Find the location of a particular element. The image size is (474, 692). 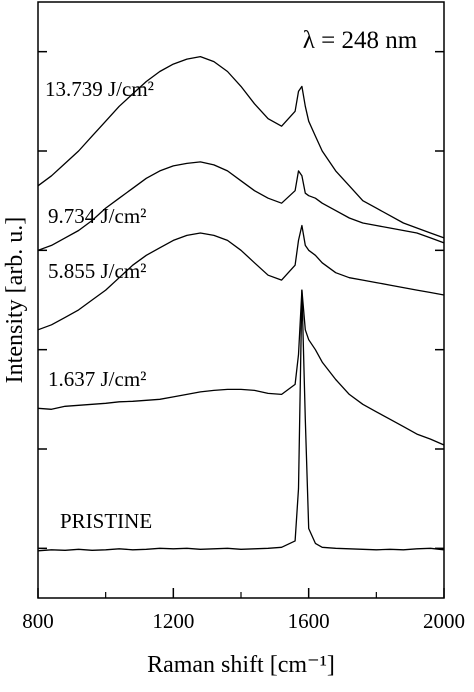

annotation: λ = 248 nm is located at coordinates (360, 40).